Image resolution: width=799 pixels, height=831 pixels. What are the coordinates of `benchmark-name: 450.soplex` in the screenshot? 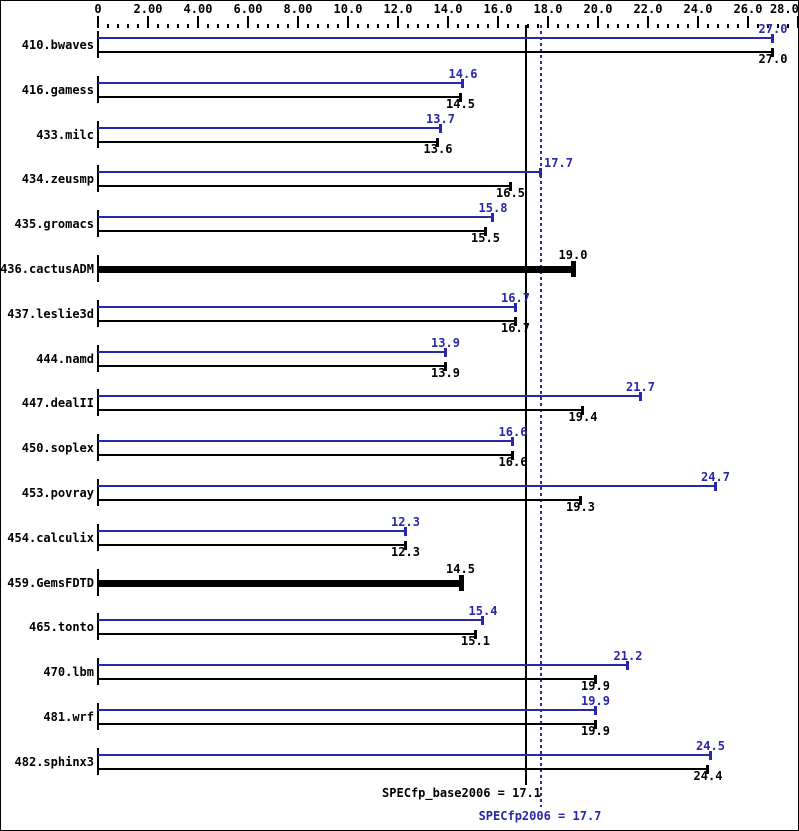 It's located at (57, 448).